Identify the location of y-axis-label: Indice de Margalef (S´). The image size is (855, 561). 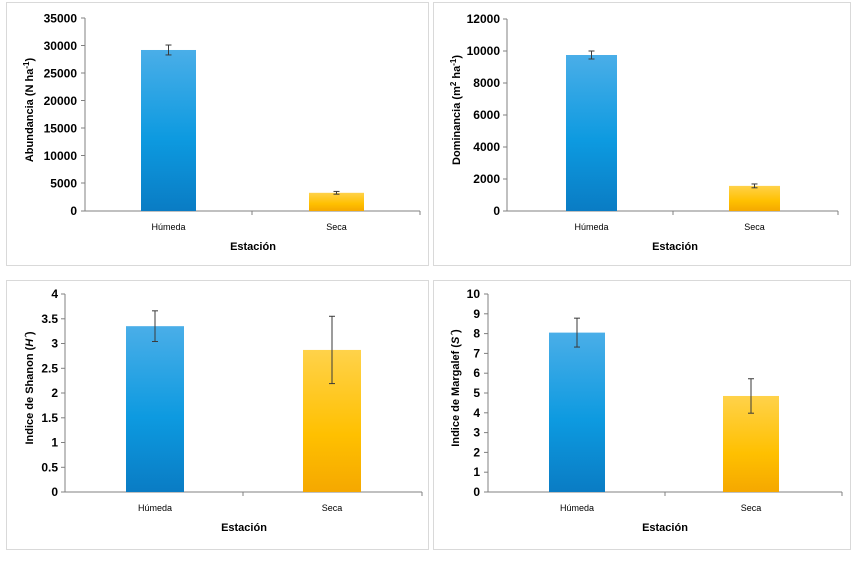
(456, 388).